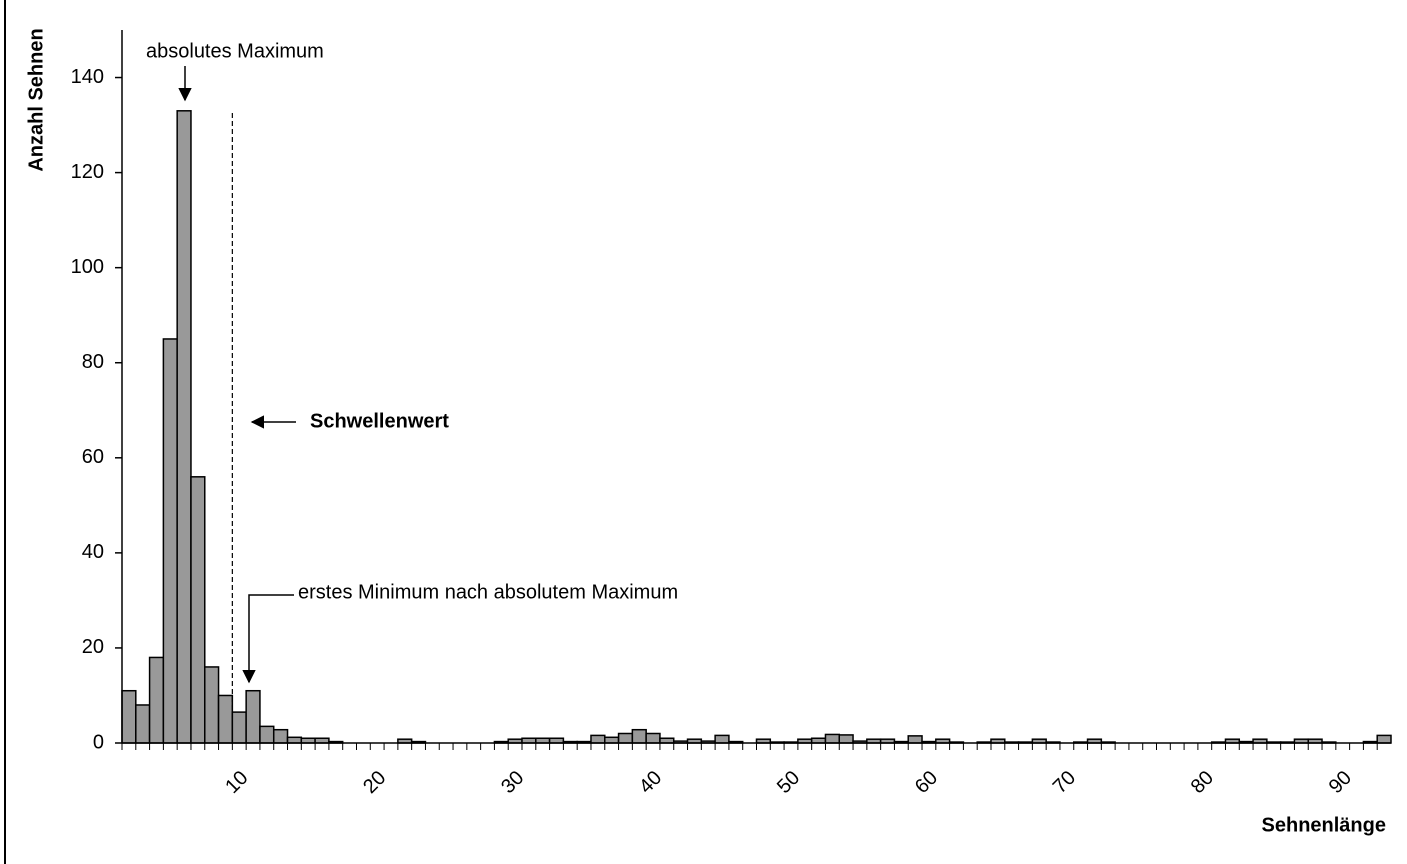 The image size is (1407, 864). What do you see at coordinates (268, 639) in the screenshot?
I see `arrow` at bounding box center [268, 639].